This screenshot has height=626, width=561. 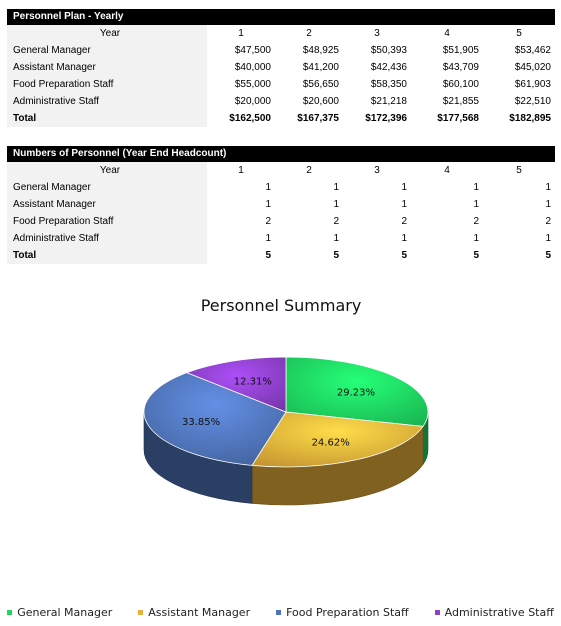 I want to click on pie-slice-general-manager, so click(x=357, y=391).